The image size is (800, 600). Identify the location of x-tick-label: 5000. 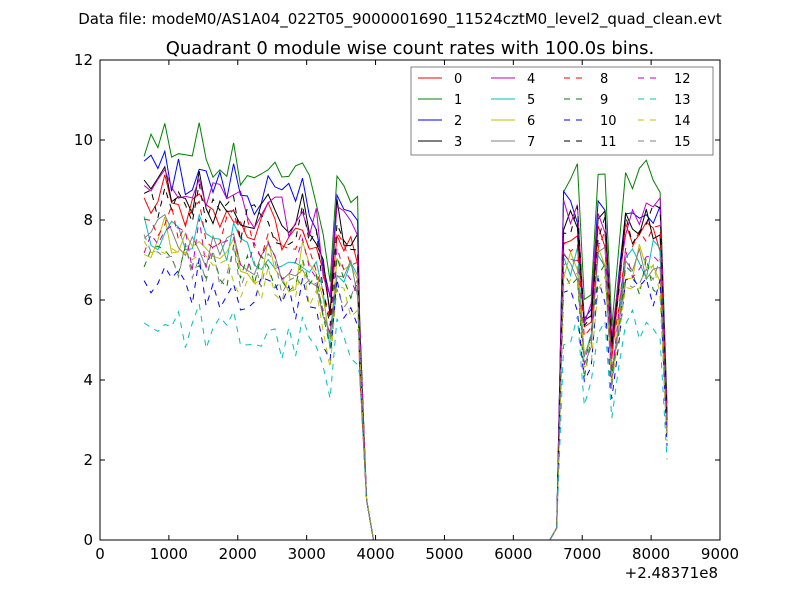
(444, 554).